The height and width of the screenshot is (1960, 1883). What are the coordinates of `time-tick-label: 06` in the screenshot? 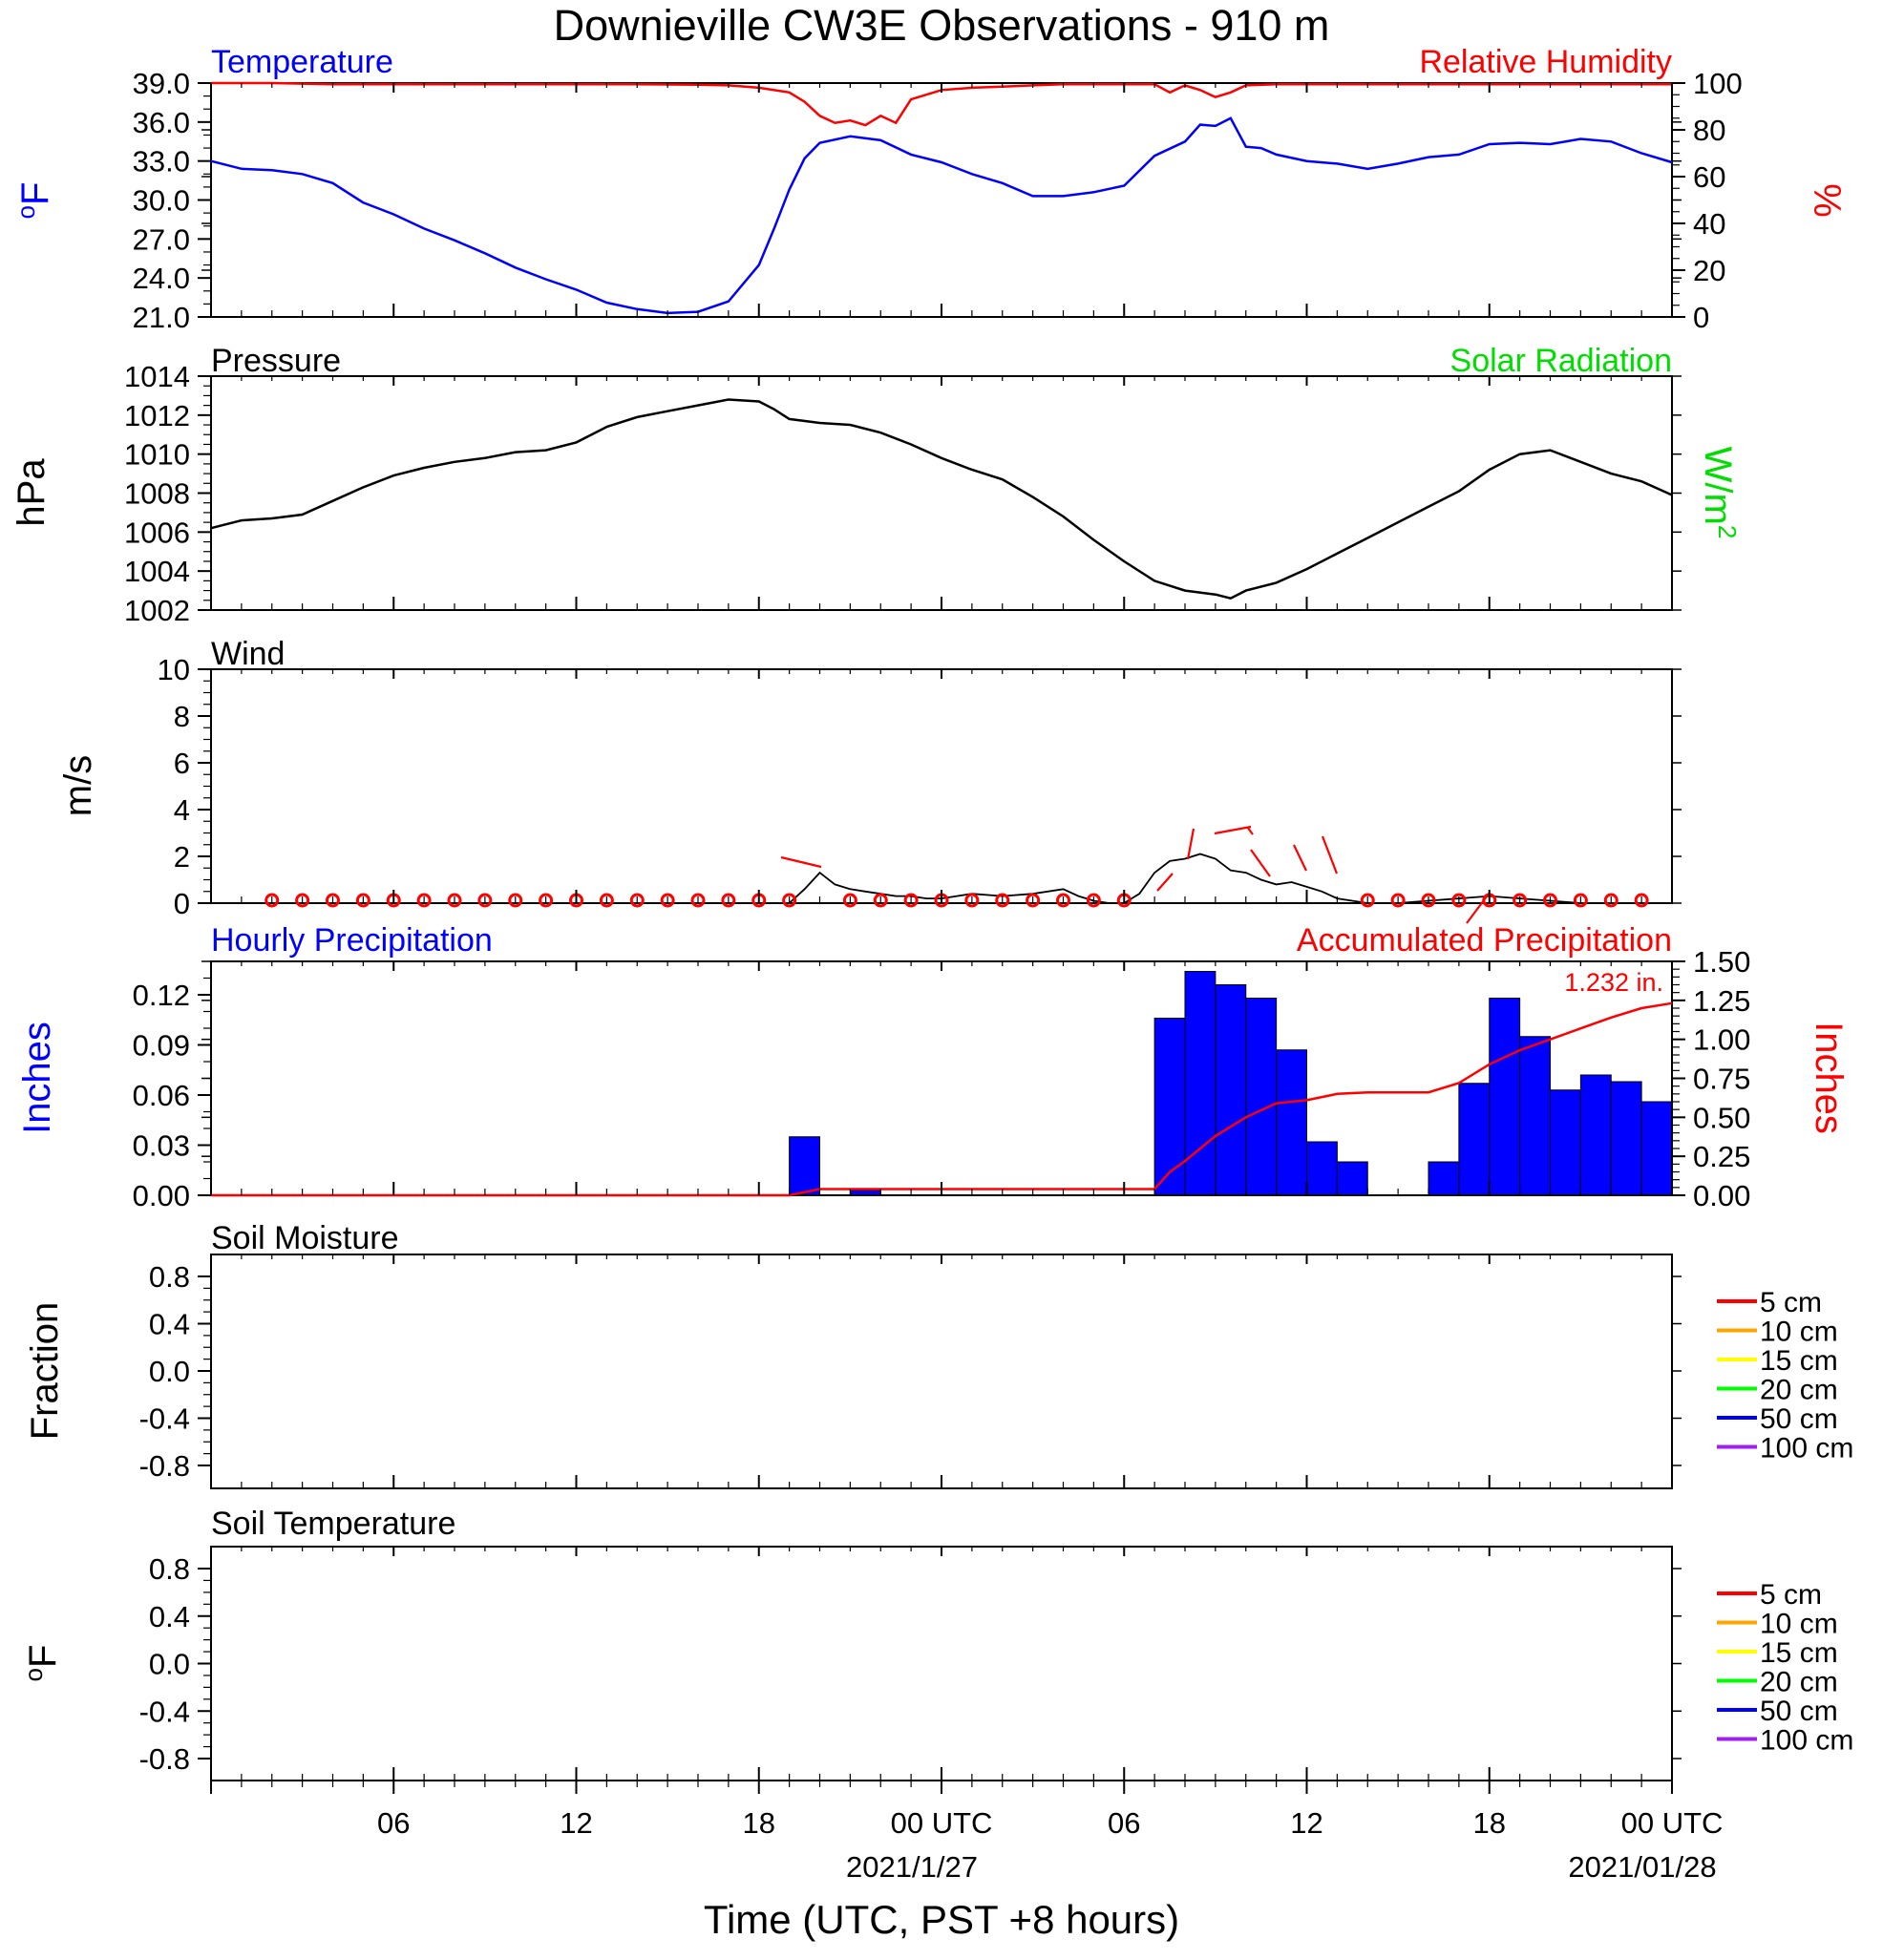 It's located at (393, 1823).